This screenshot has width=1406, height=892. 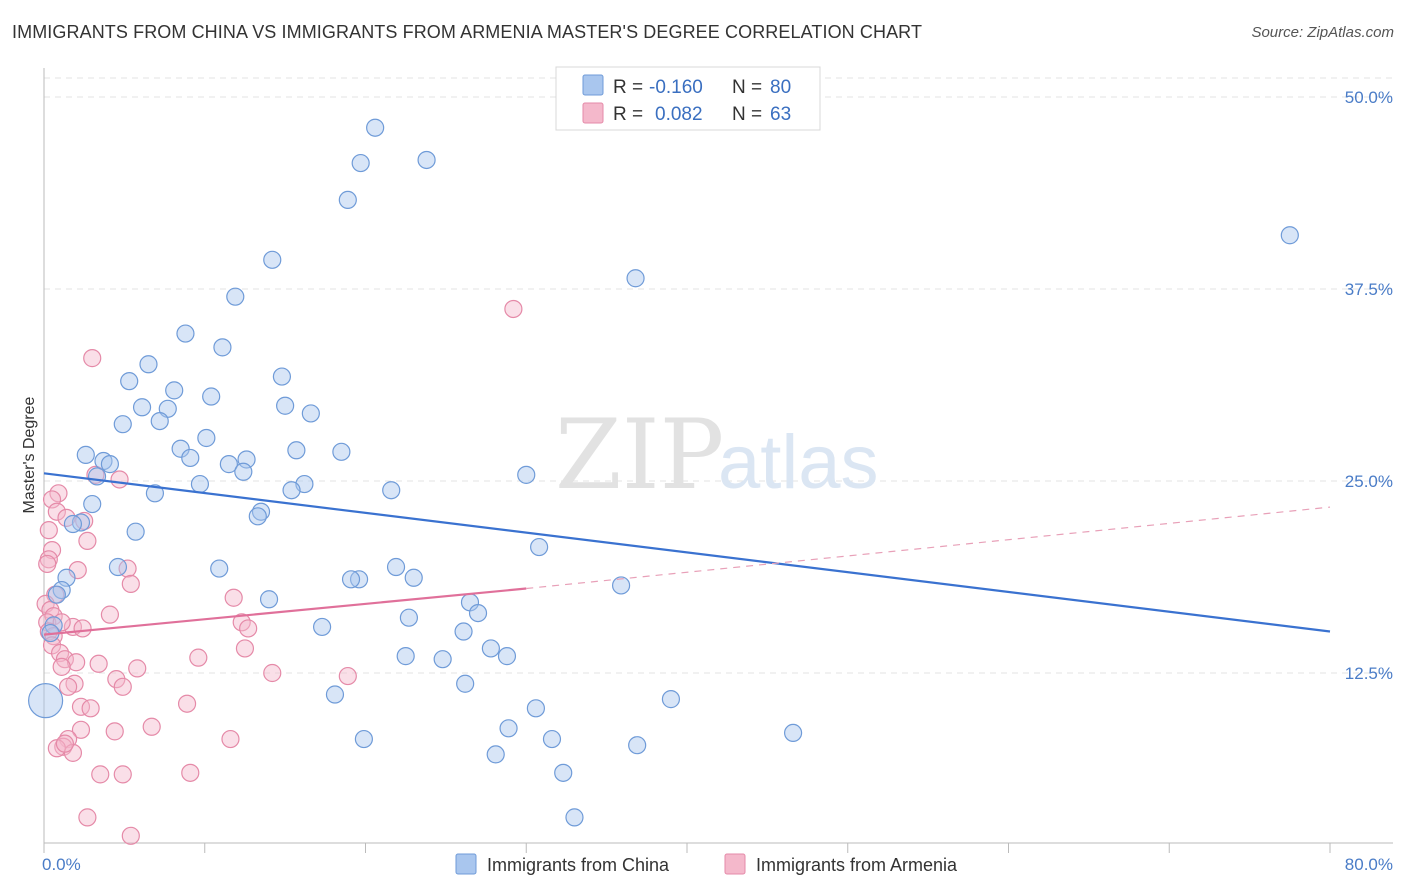 What do you see at coordinates (29, 454) in the screenshot?
I see `y-axis-label: Master's Degree` at bounding box center [29, 454].